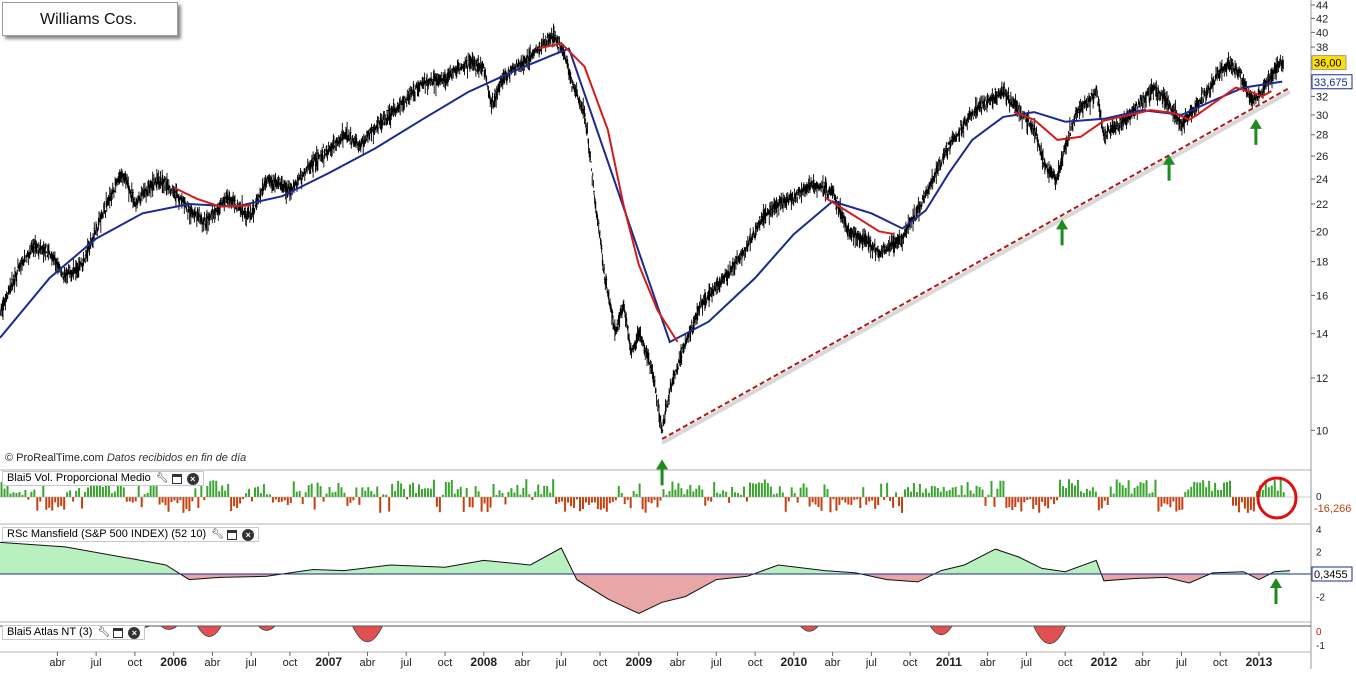  What do you see at coordinates (1322, 157) in the screenshot?
I see `y-tick-label: 26` at bounding box center [1322, 157].